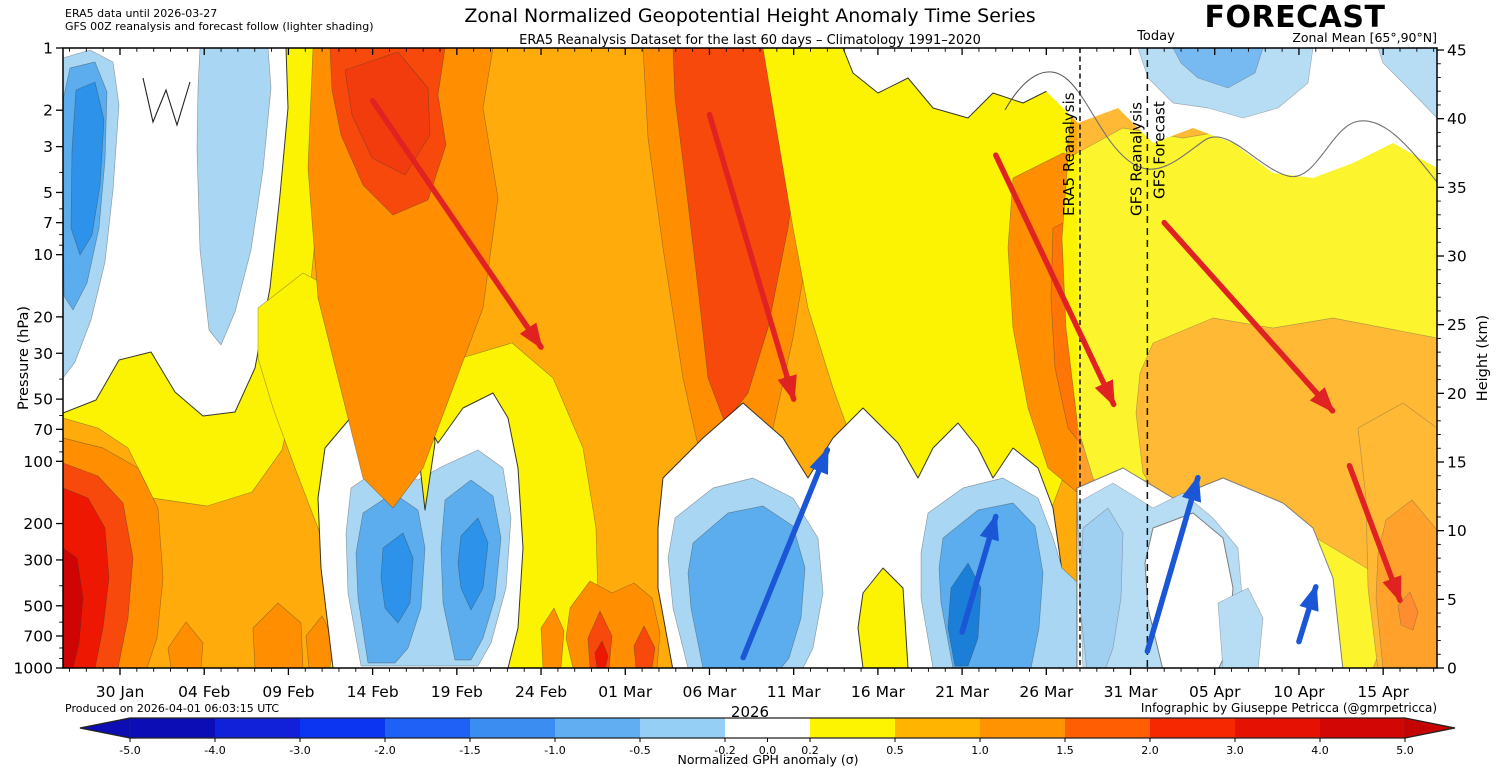 The image size is (1500, 772). Describe the element at coordinates (794, 692) in the screenshot. I see `date-tick-label: 11 Mar` at that location.